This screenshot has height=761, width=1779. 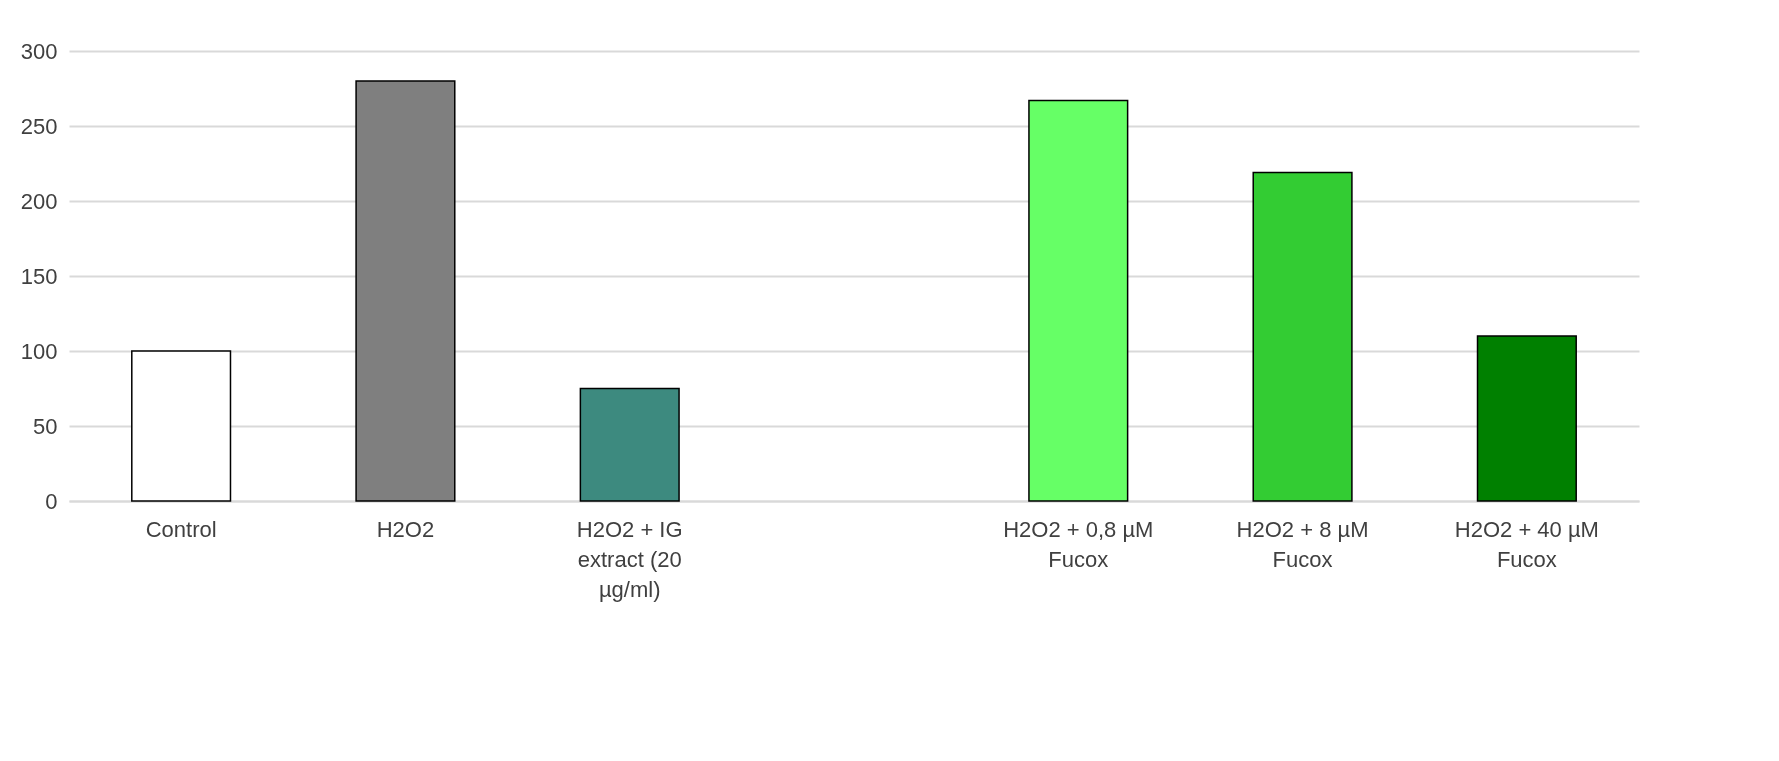 What do you see at coordinates (51, 501) in the screenshot?
I see `y-tick-label: 0` at bounding box center [51, 501].